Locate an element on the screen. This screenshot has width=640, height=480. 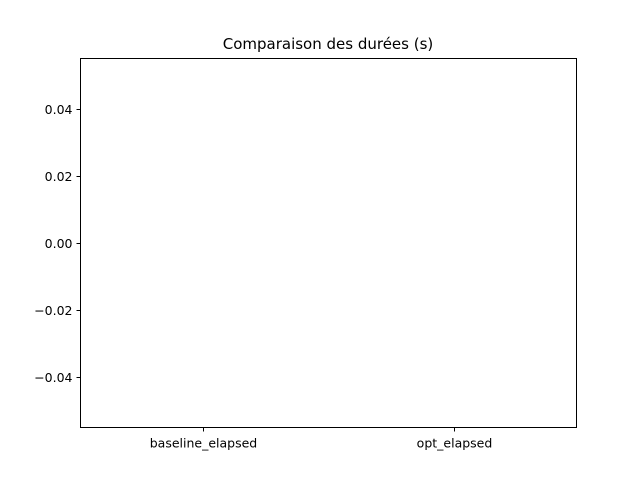
x-axis-ticks: baseline_elapsed opt_elapsed is located at coordinates (321, 439).